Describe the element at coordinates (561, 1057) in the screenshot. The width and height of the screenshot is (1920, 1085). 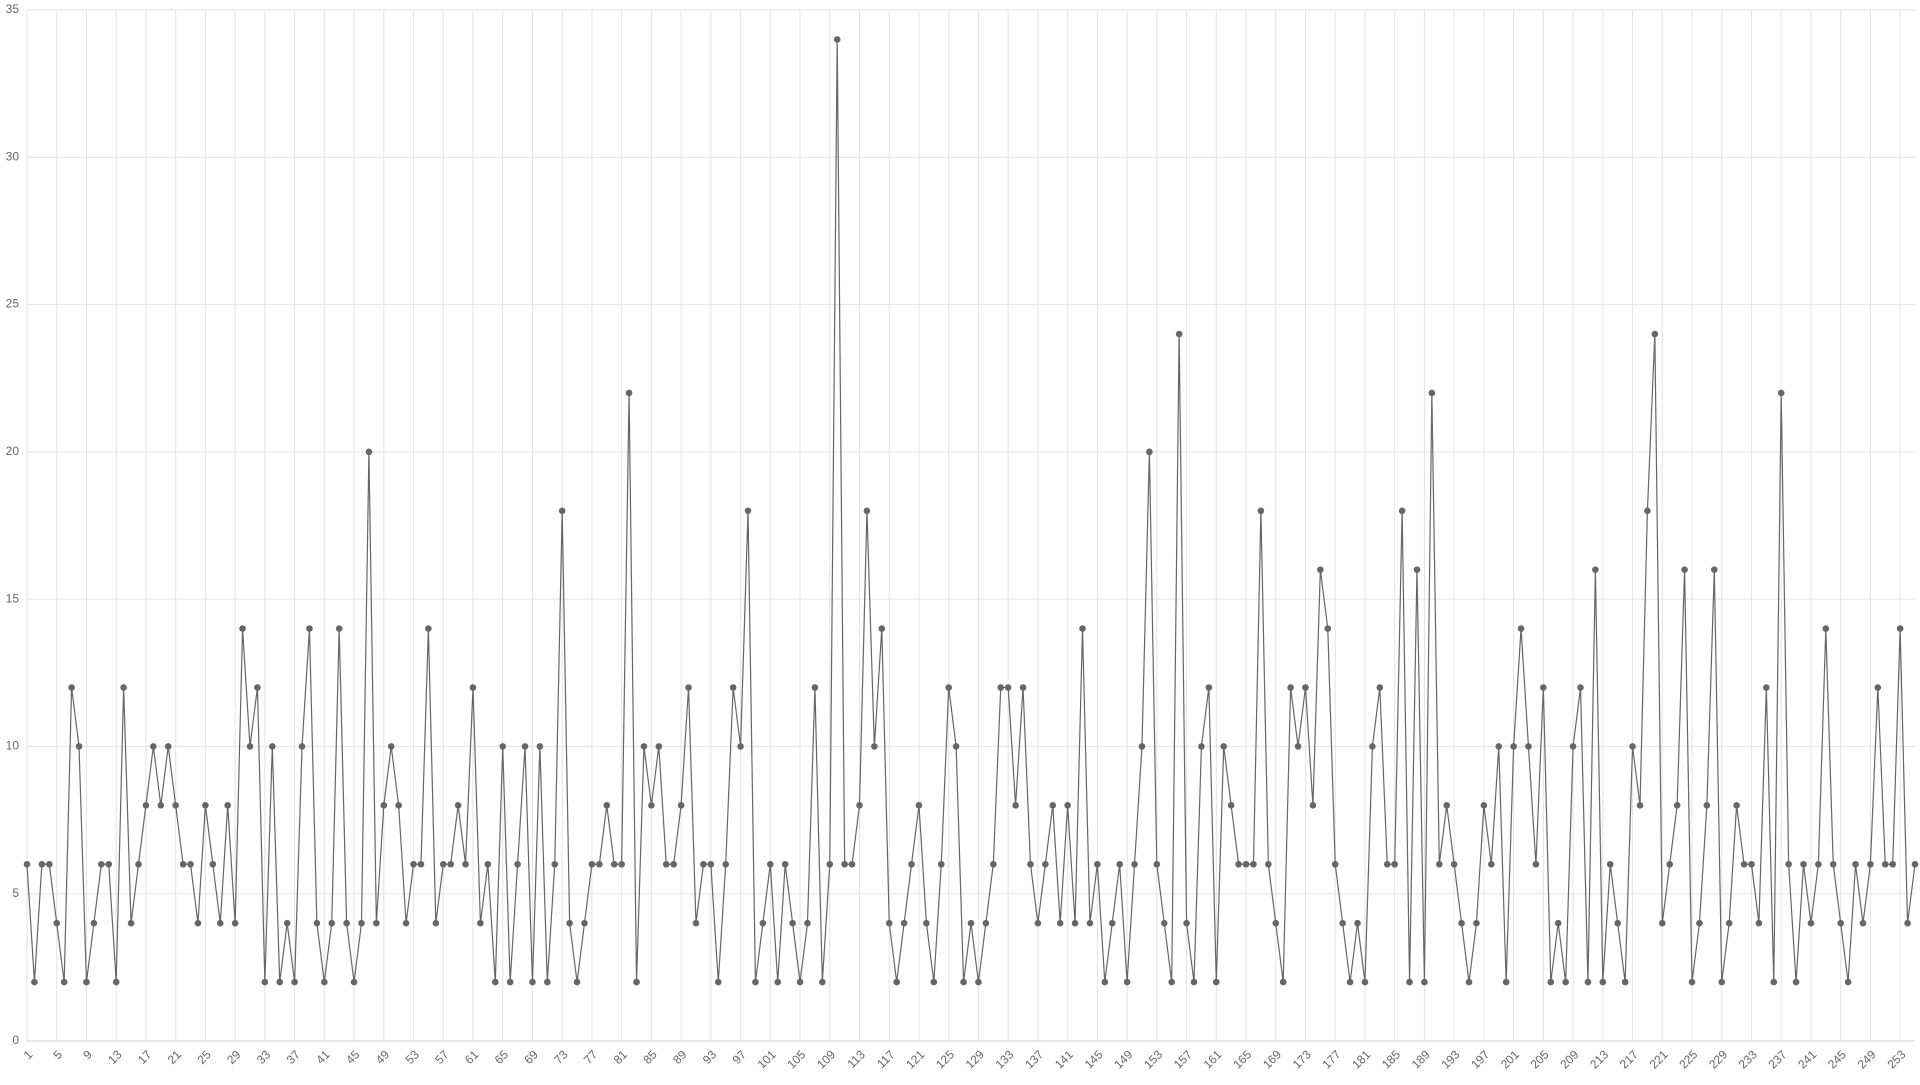
I see `x-tick-label: 73` at that location.